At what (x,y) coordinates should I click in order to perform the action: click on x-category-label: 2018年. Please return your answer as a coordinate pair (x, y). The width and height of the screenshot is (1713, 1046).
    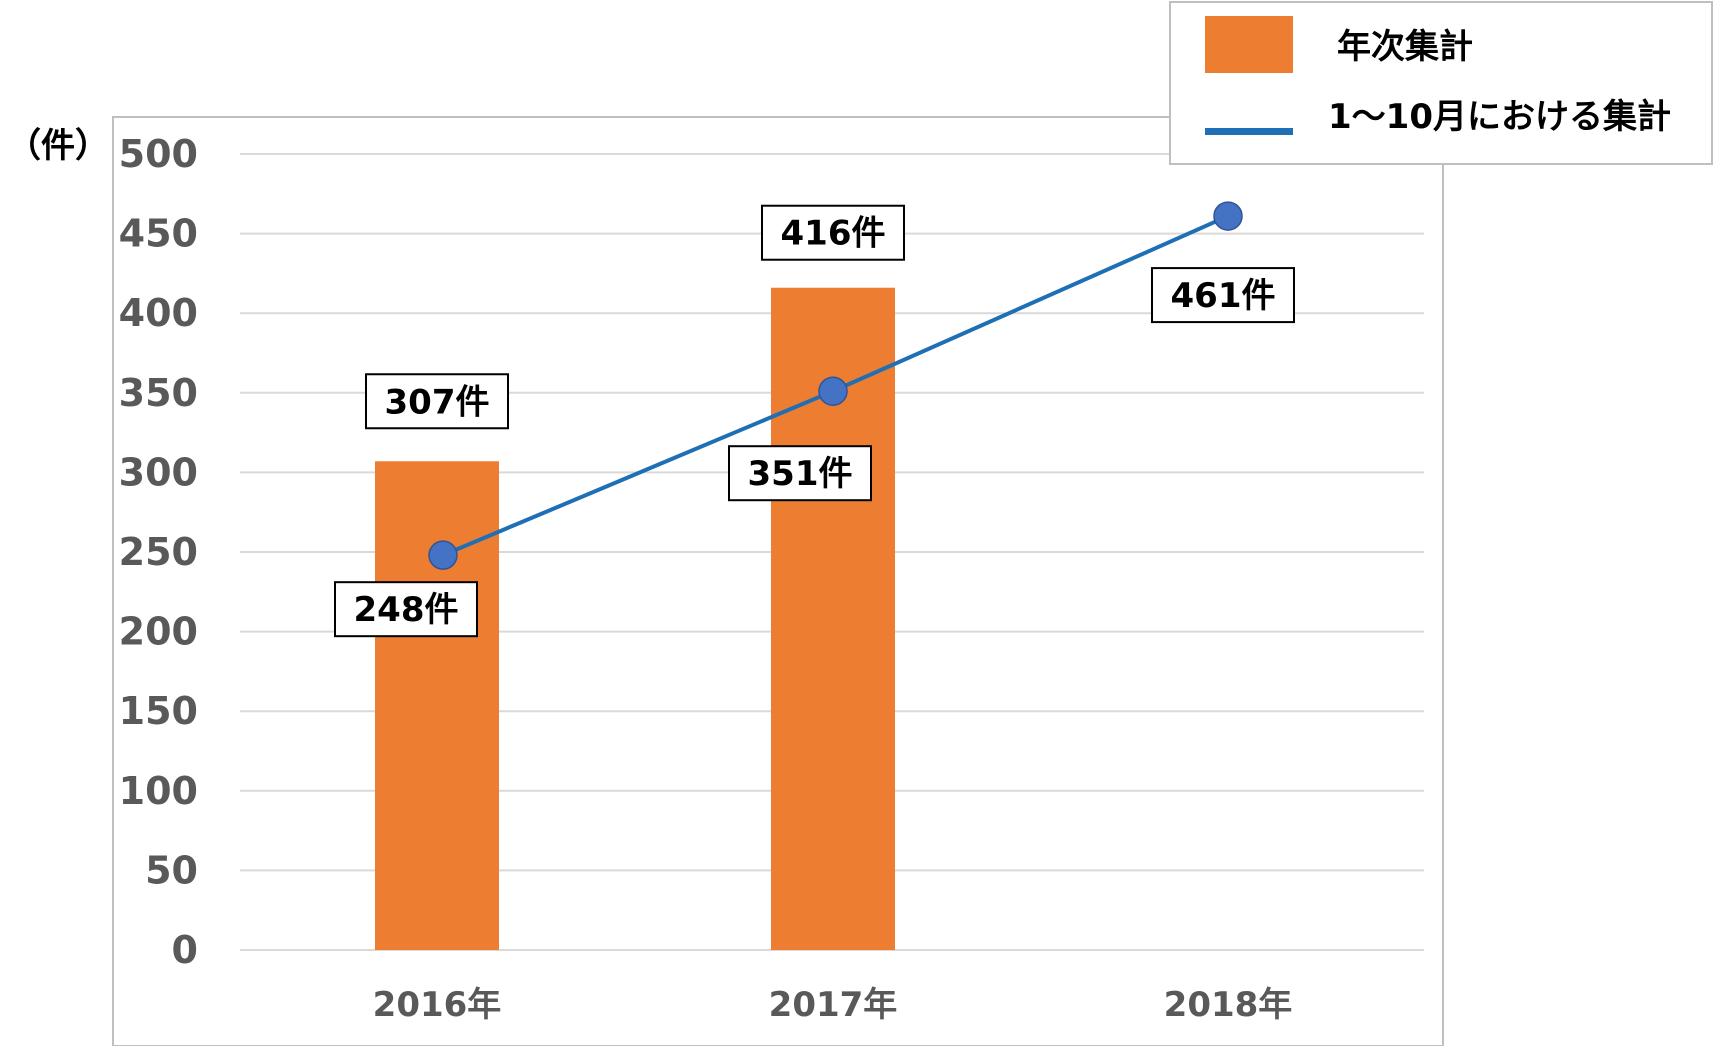
    Looking at the image, I should click on (1228, 1005).